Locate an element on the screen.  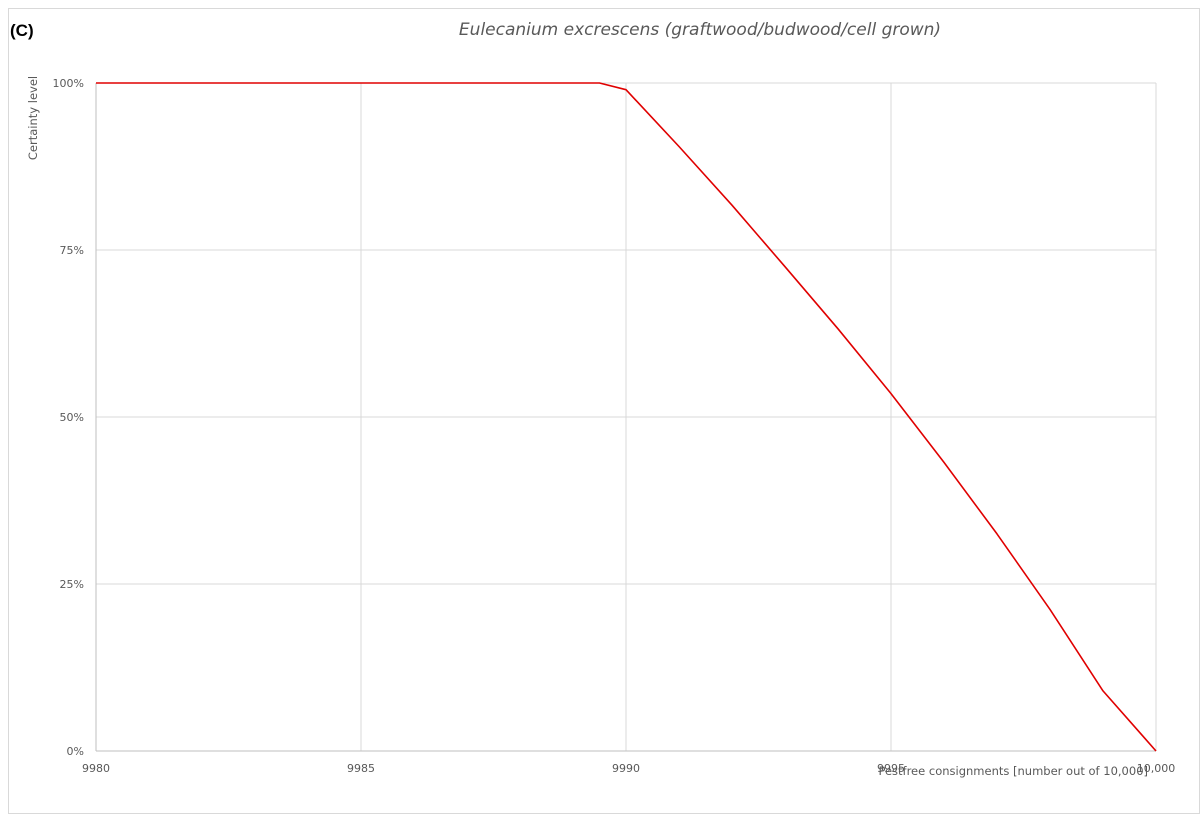
x-tick-label: 9995 is located at coordinates (891, 768).